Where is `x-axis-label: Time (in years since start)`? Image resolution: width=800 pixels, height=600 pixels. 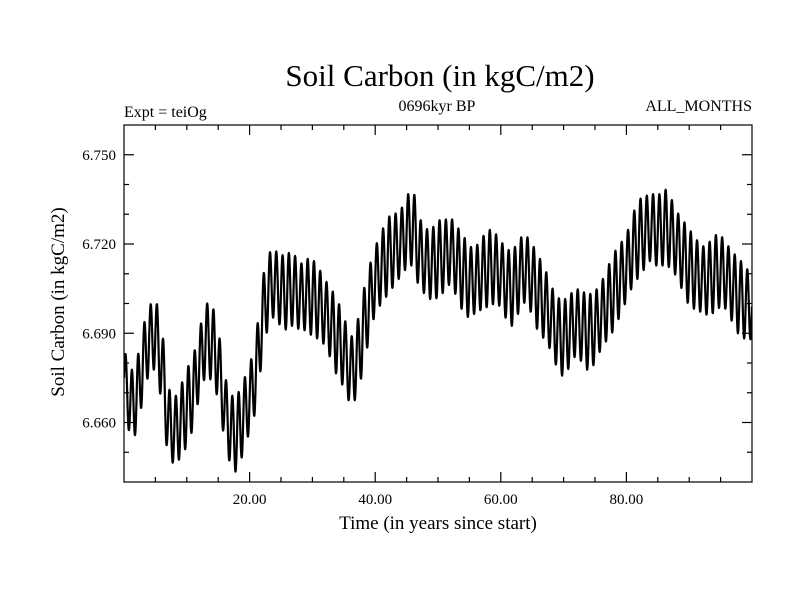
x-axis-label: Time (in years since start) is located at coordinates (438, 523).